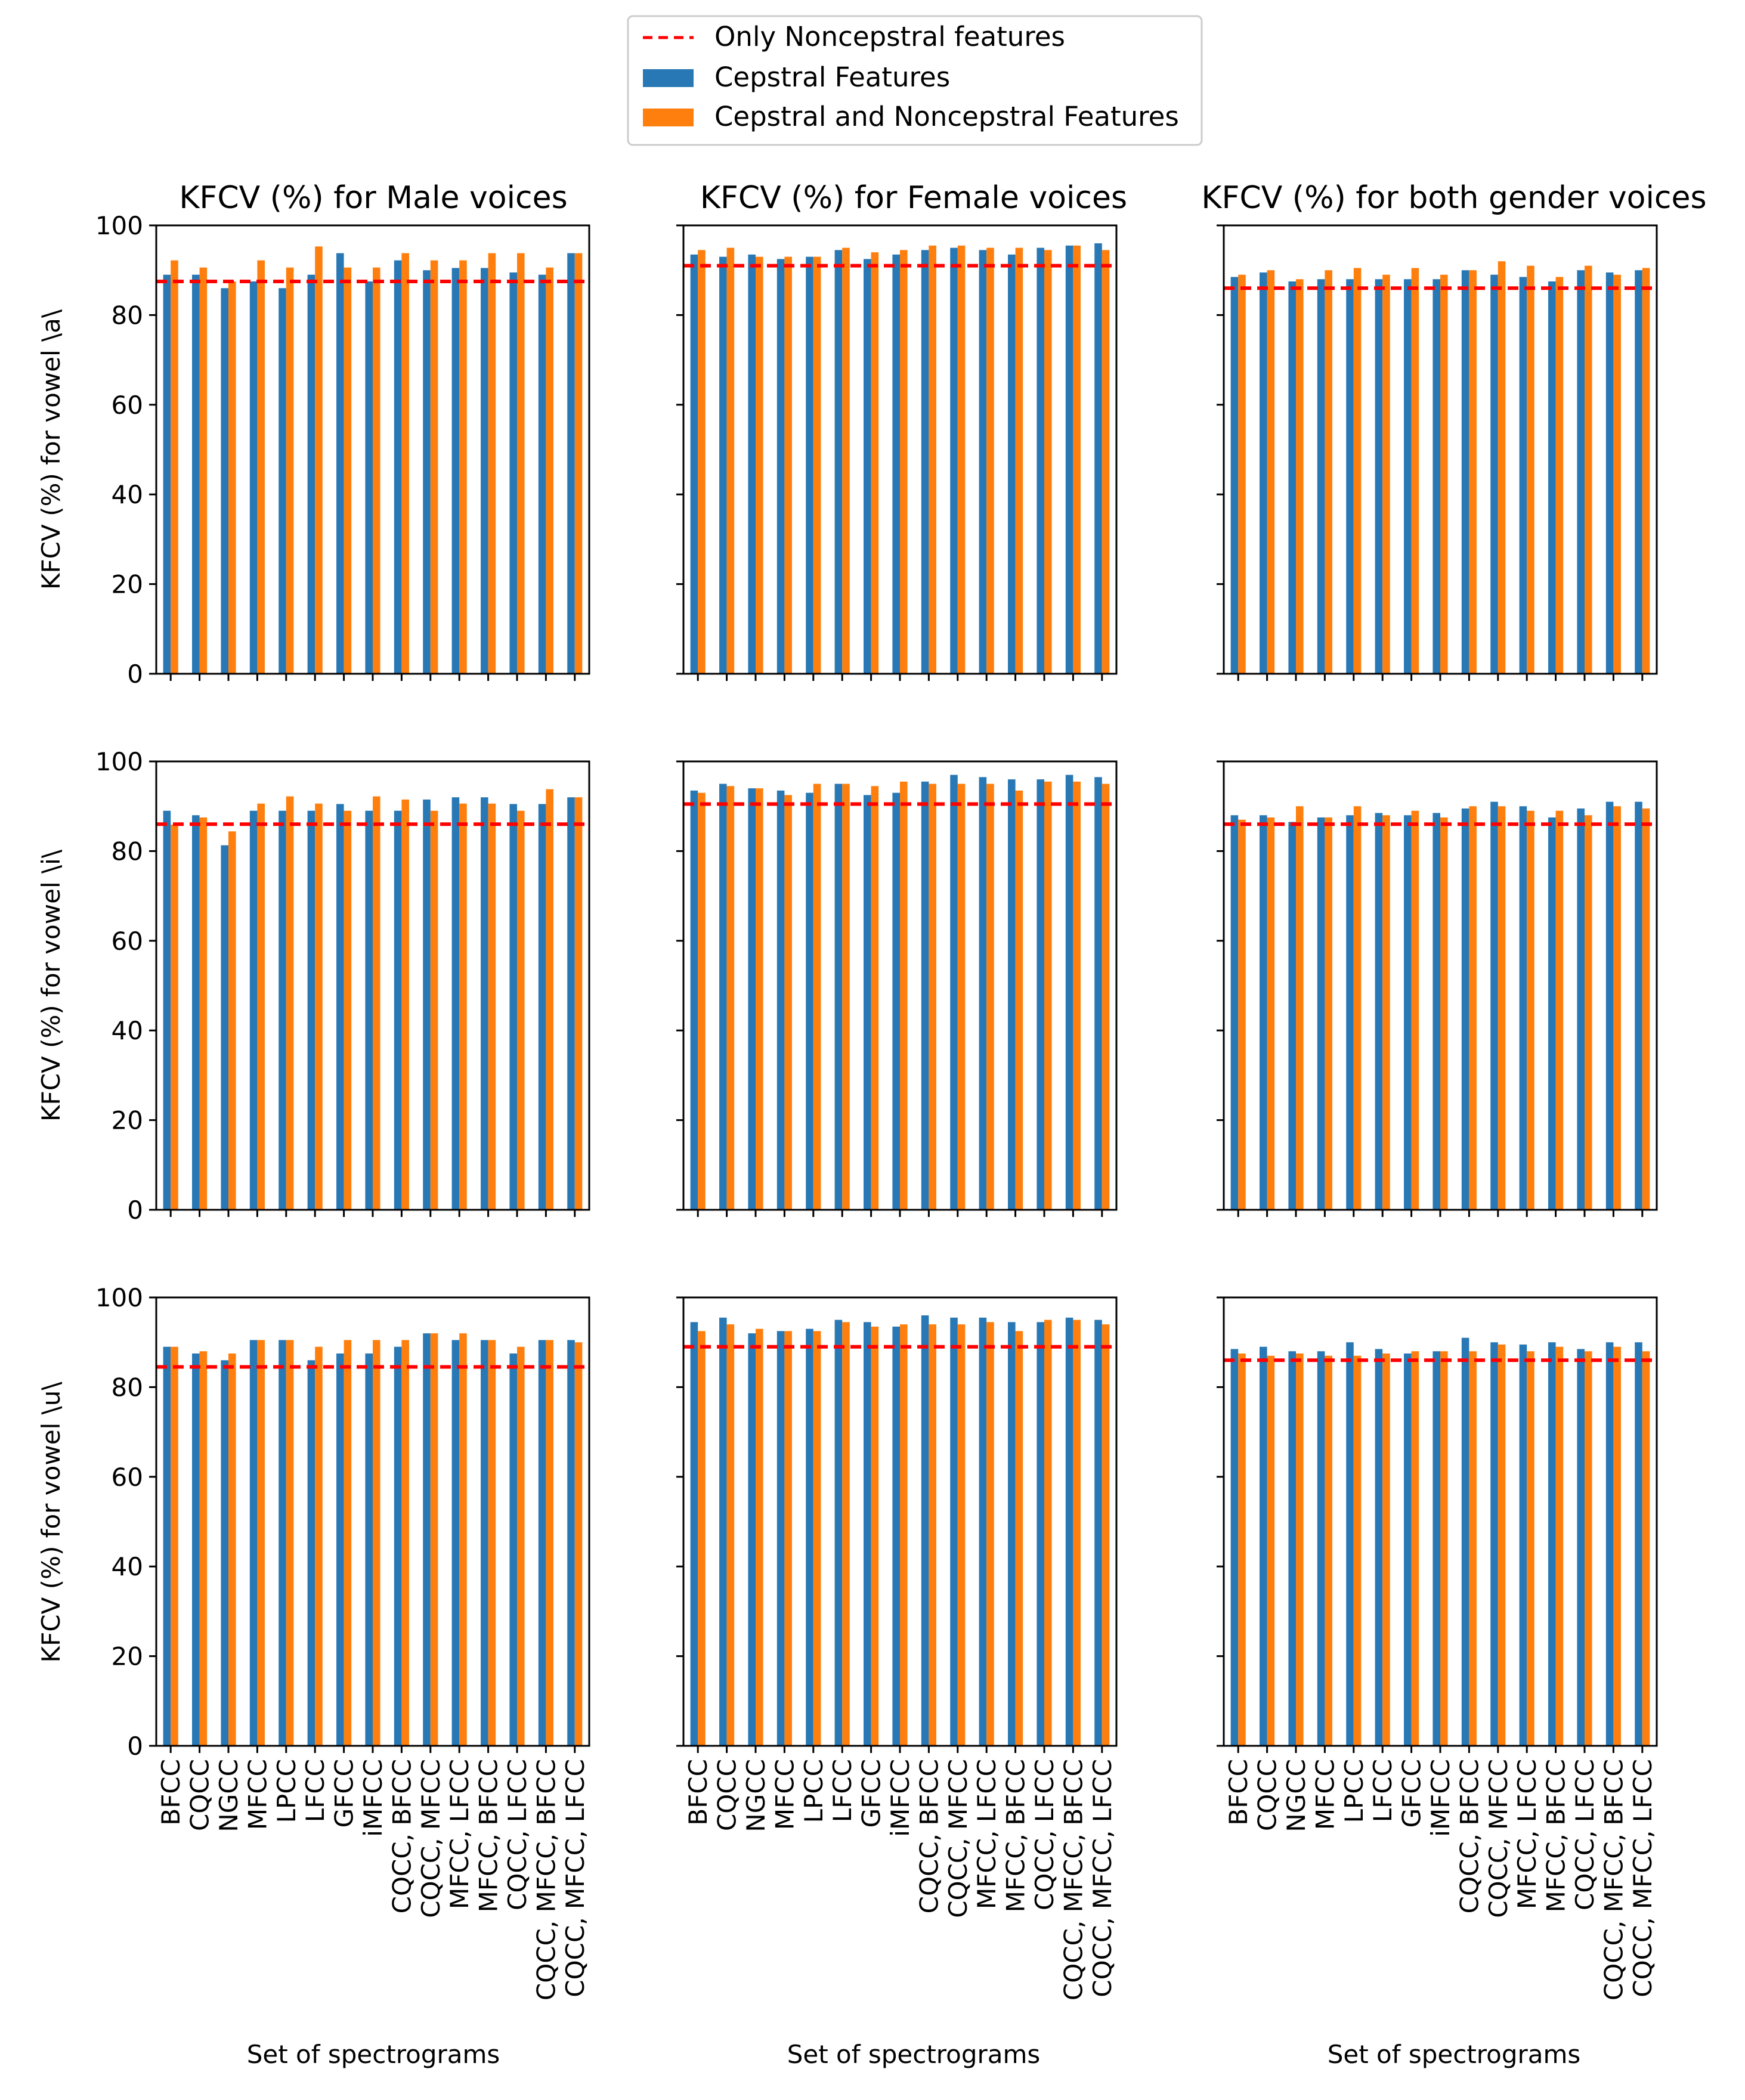 The width and height of the screenshot is (1745, 2100). What do you see at coordinates (889, 36) in the screenshot?
I see `legend-baseline-label: Only Noncepstral features` at bounding box center [889, 36].